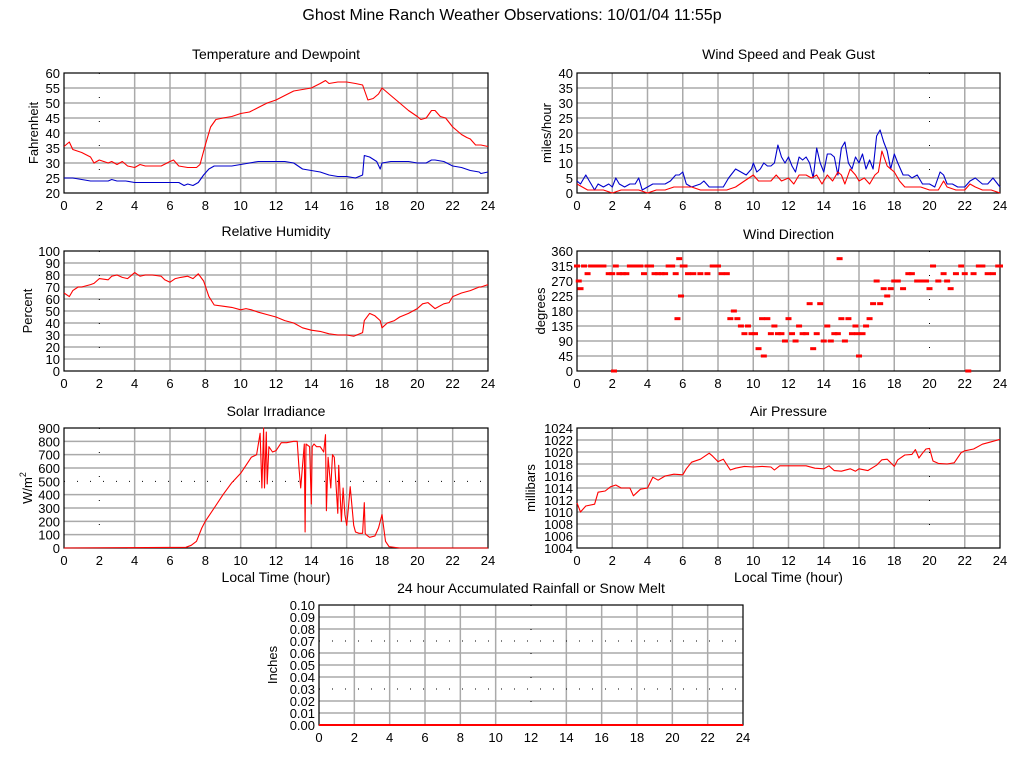  I want to click on pressure-ytick-label: 1012, so click(558, 500).